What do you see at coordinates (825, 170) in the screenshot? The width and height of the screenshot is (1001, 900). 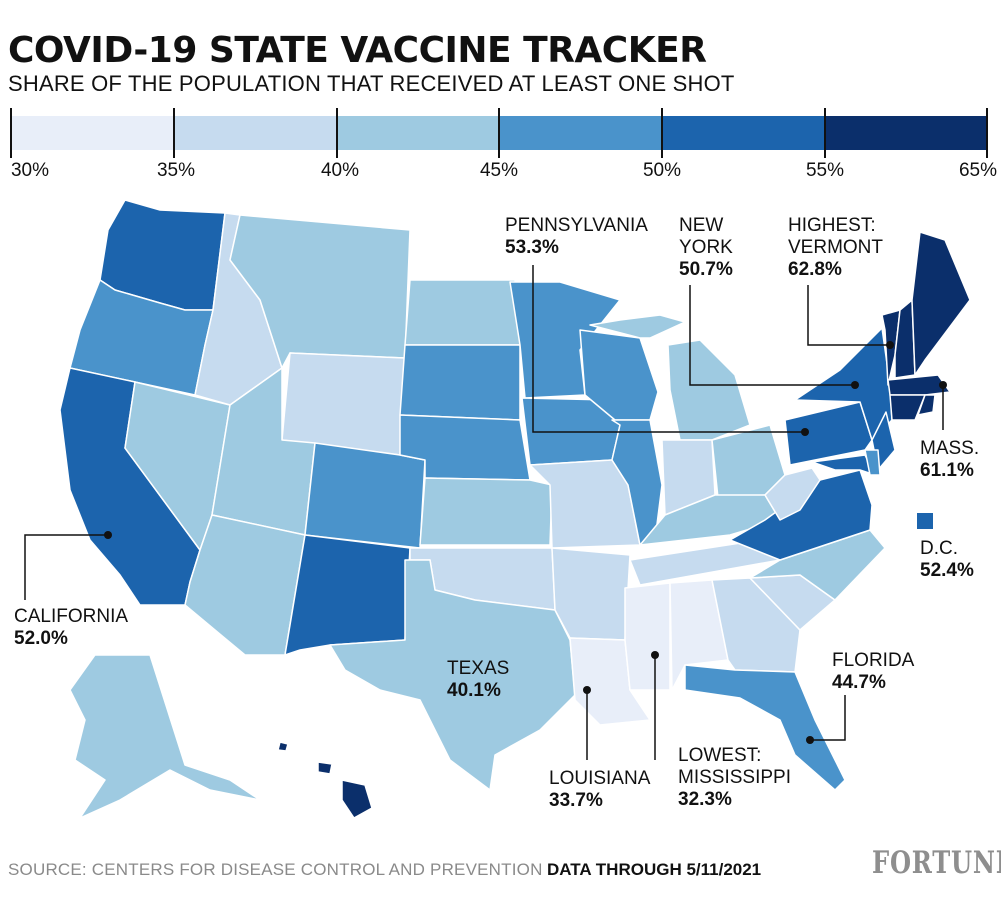 I see `legend-label-55: 55%` at bounding box center [825, 170].